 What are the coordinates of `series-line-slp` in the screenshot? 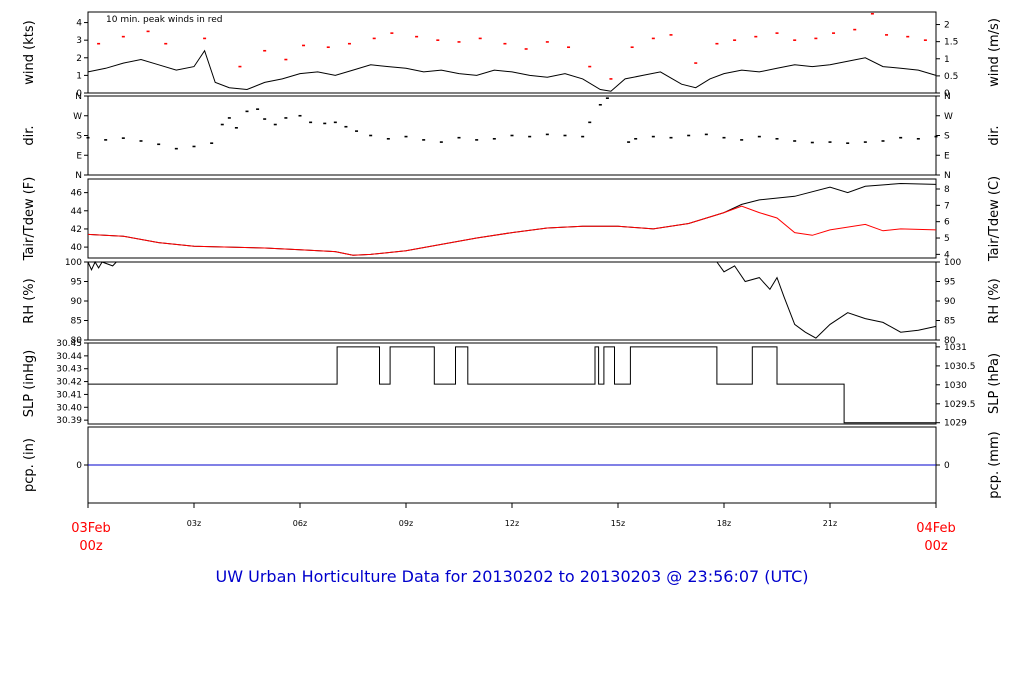 It's located at (512, 385).